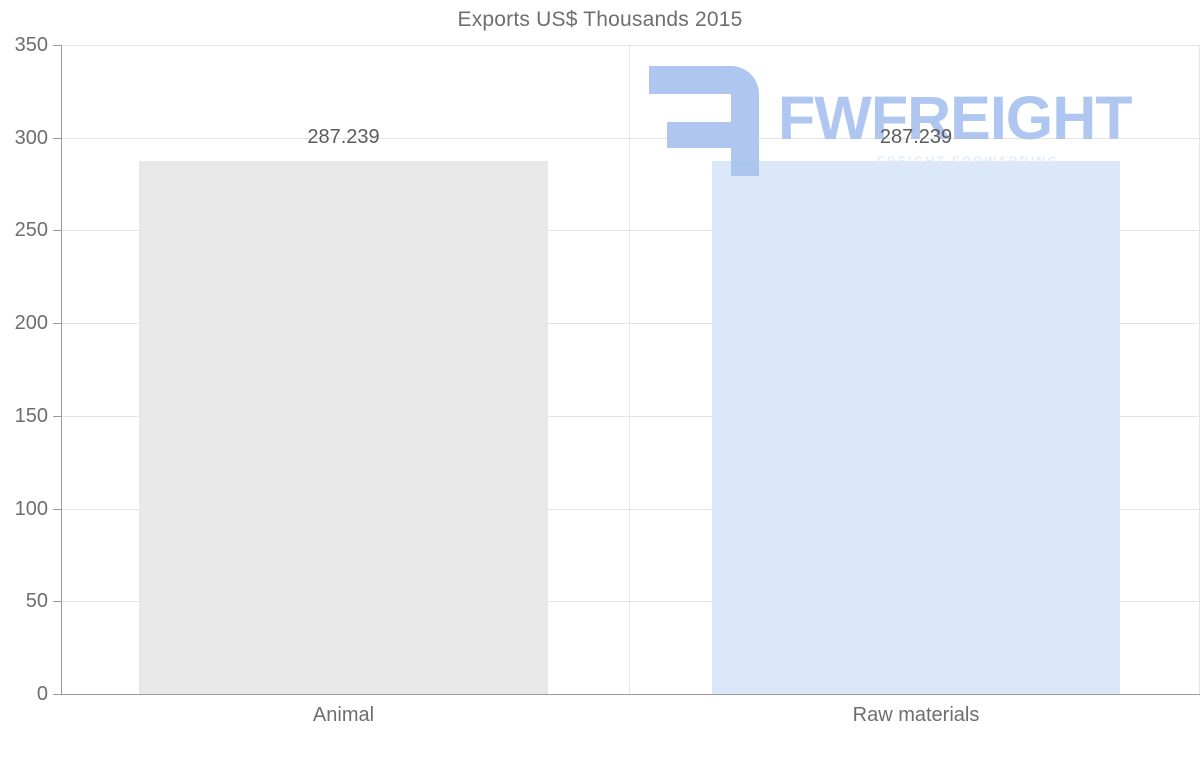  What do you see at coordinates (31, 508) in the screenshot?
I see `ytick-label-100: 100` at bounding box center [31, 508].